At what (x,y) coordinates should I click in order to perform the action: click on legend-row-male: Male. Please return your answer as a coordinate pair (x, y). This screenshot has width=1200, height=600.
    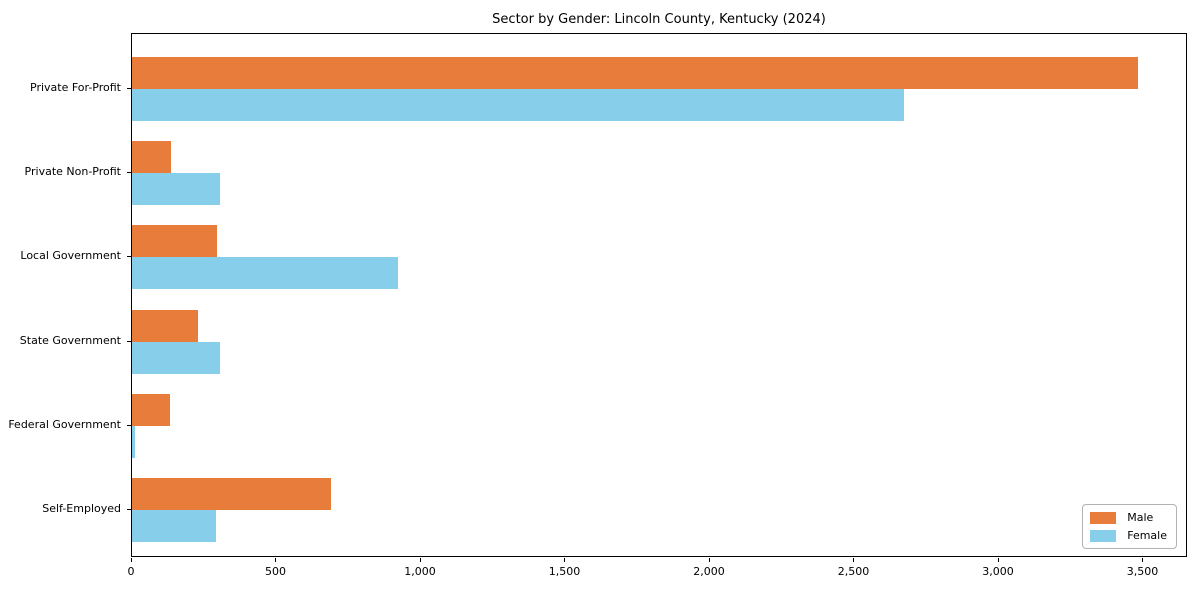
    Looking at the image, I should click on (1128, 517).